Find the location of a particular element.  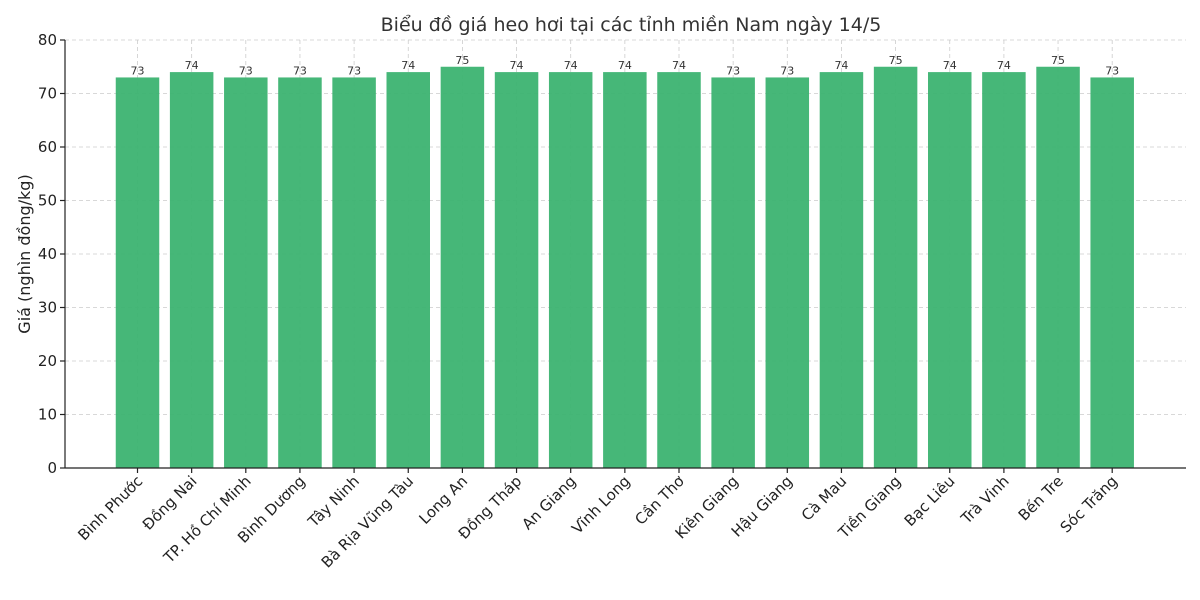

x-tick-label: Cà Mau is located at coordinates (824, 498).